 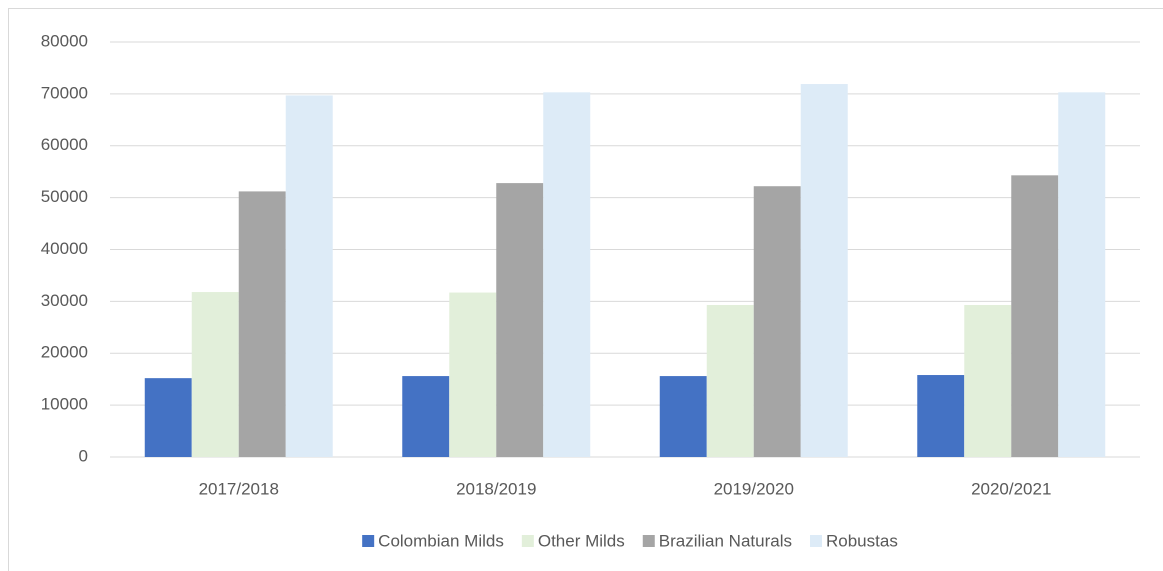 I want to click on x-tick-label: 2017/2018, so click(x=239, y=488).